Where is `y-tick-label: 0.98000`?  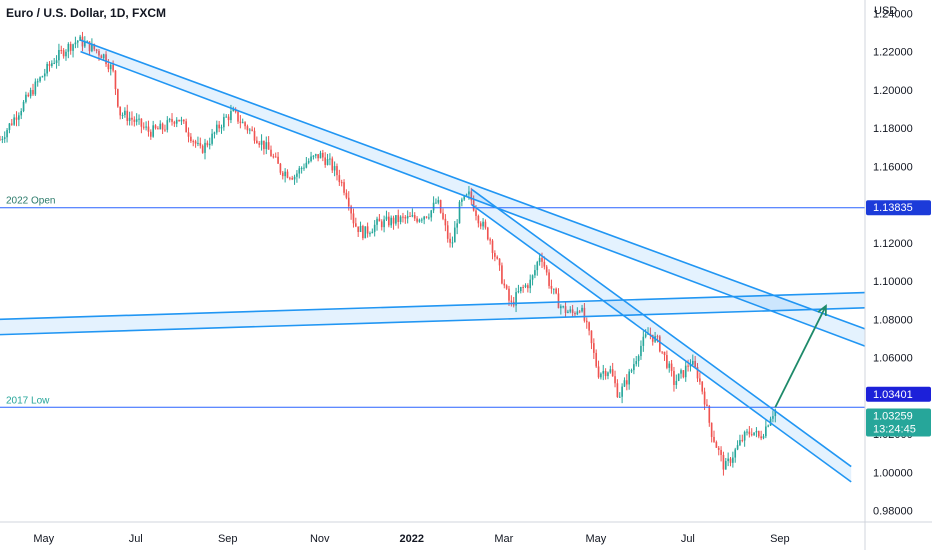 y-tick-label: 0.98000 is located at coordinates (893, 512).